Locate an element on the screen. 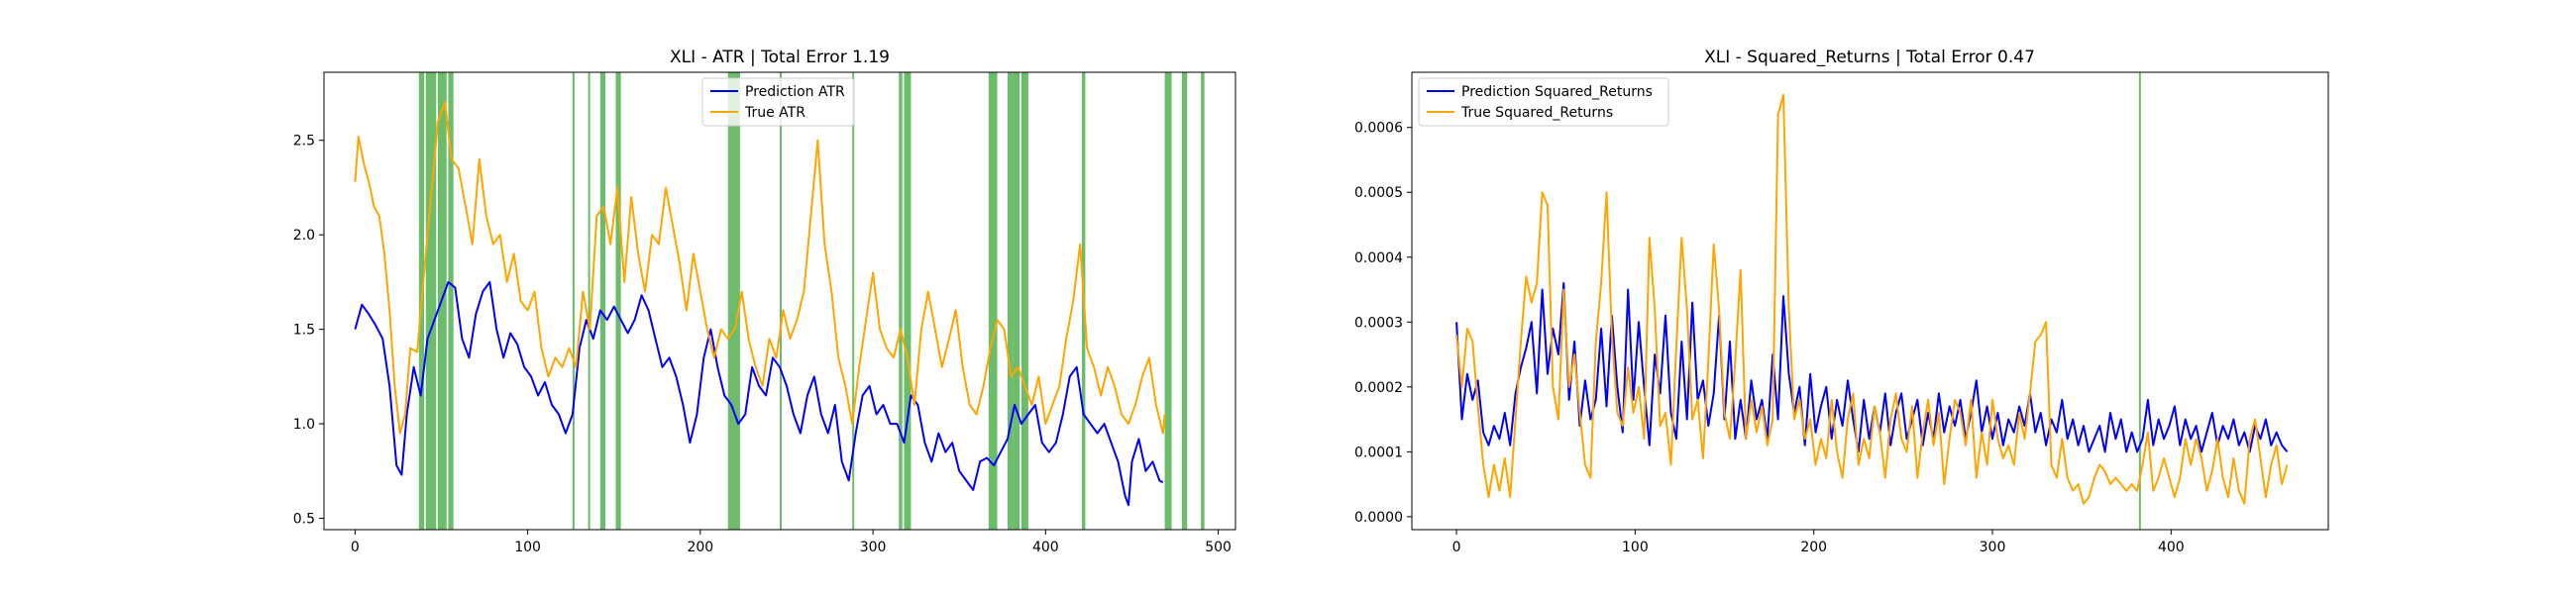 The width and height of the screenshot is (2576, 594). squared-returns-x-axis: 0 100 200 300 400 is located at coordinates (1818, 542).